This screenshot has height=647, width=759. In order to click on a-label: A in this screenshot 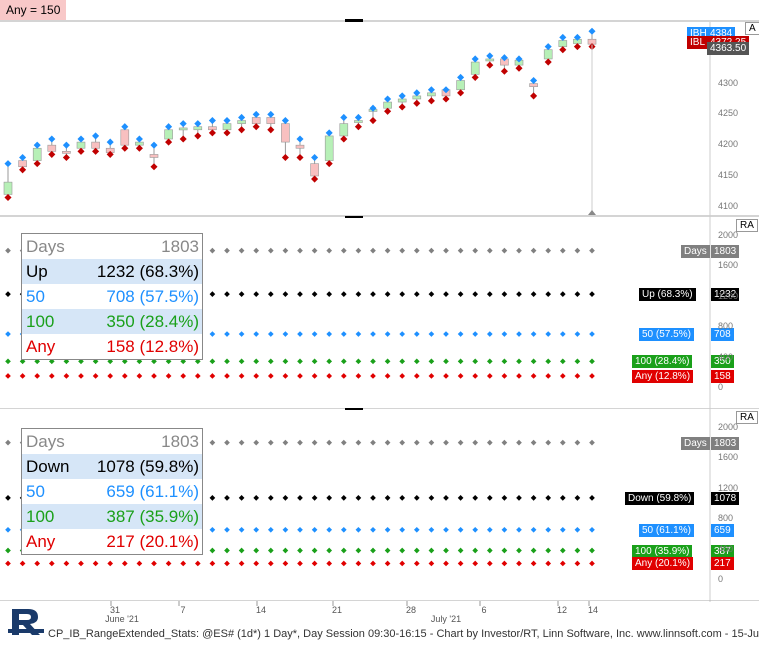, I will do `click(752, 28)`.